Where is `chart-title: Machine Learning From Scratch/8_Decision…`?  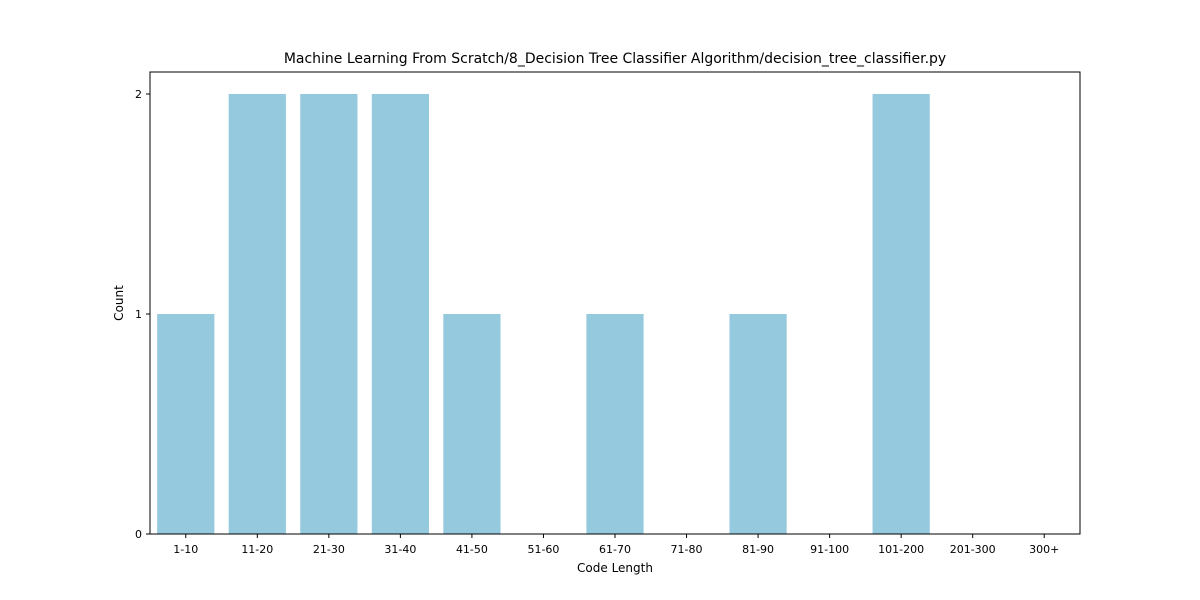 chart-title: Machine Learning From Scratch/8_Decision… is located at coordinates (615, 59).